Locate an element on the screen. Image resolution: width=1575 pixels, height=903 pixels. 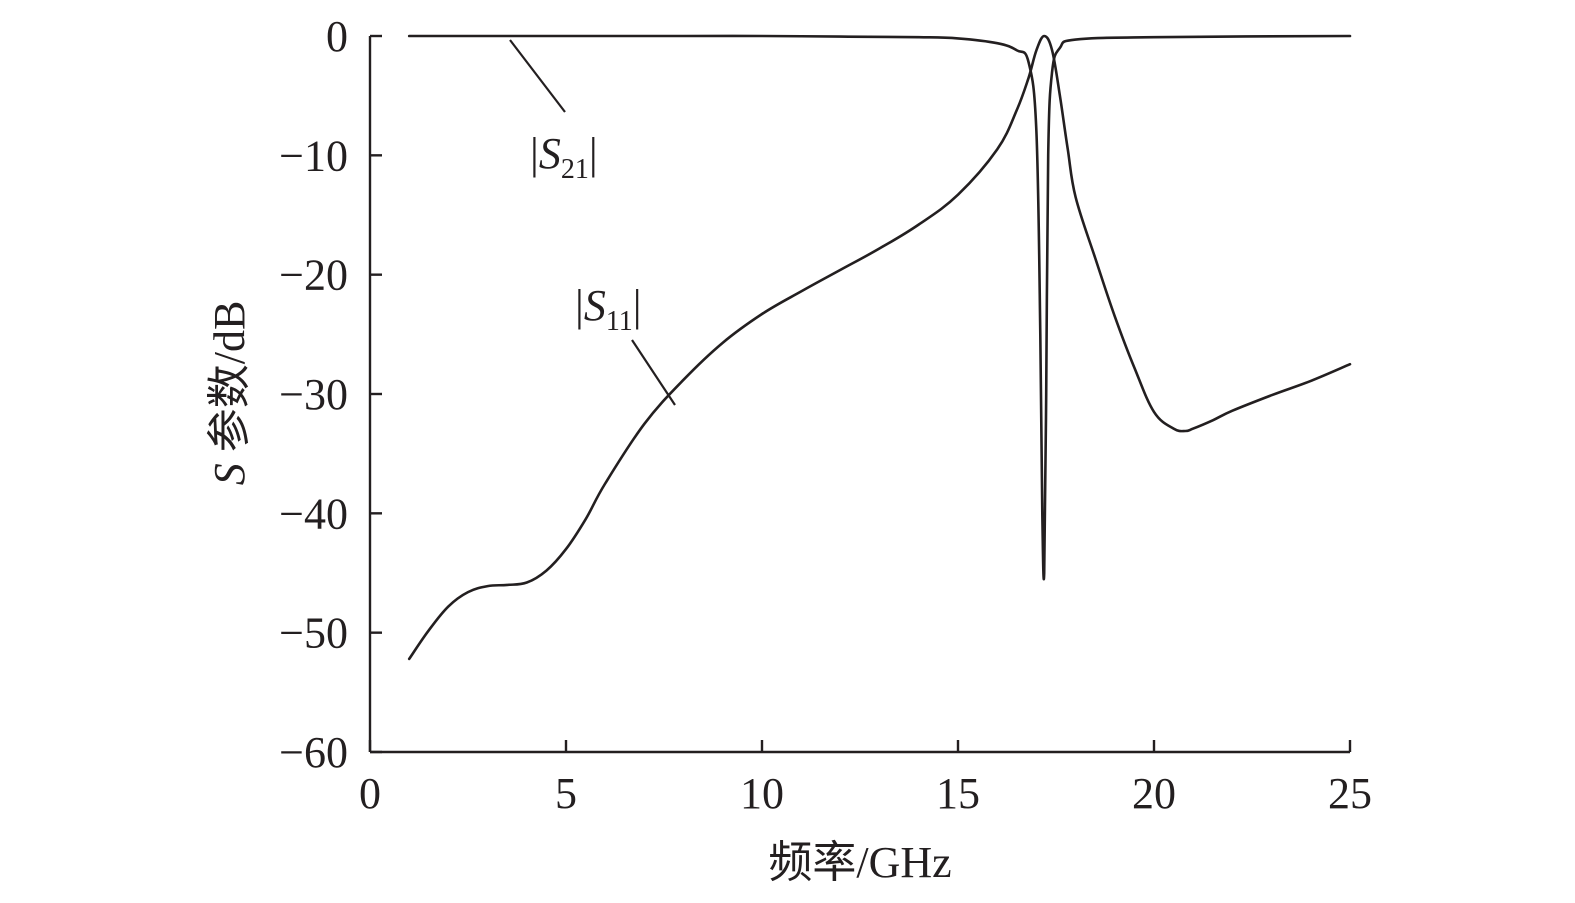
annotation-label-s21: |S21| is located at coordinates (564, 157).